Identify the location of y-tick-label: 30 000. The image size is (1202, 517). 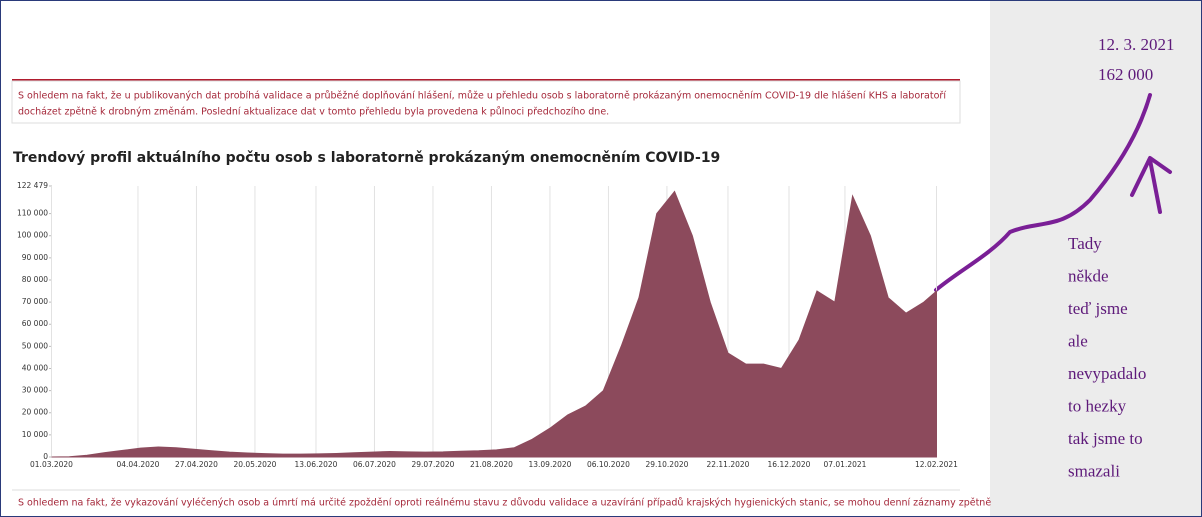
(35, 390).